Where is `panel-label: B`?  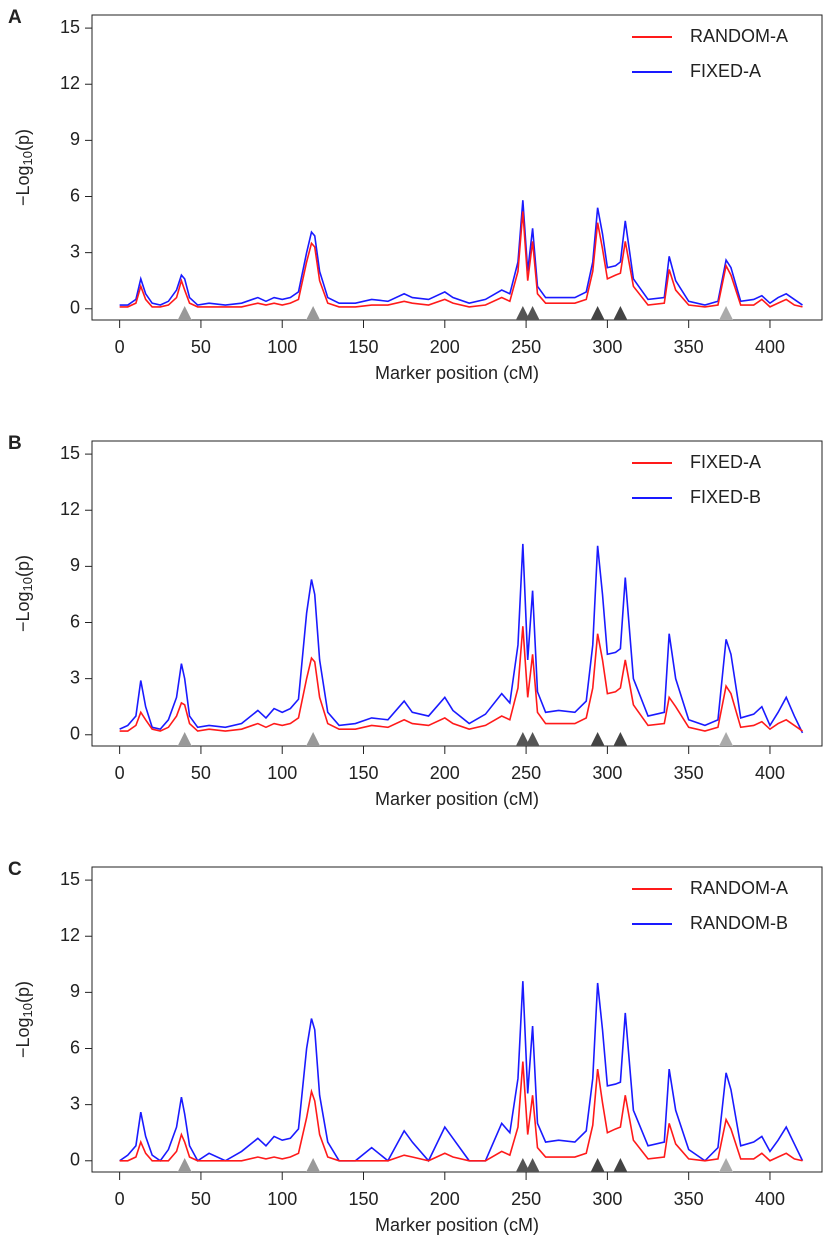 panel-label: B is located at coordinates (15, 443).